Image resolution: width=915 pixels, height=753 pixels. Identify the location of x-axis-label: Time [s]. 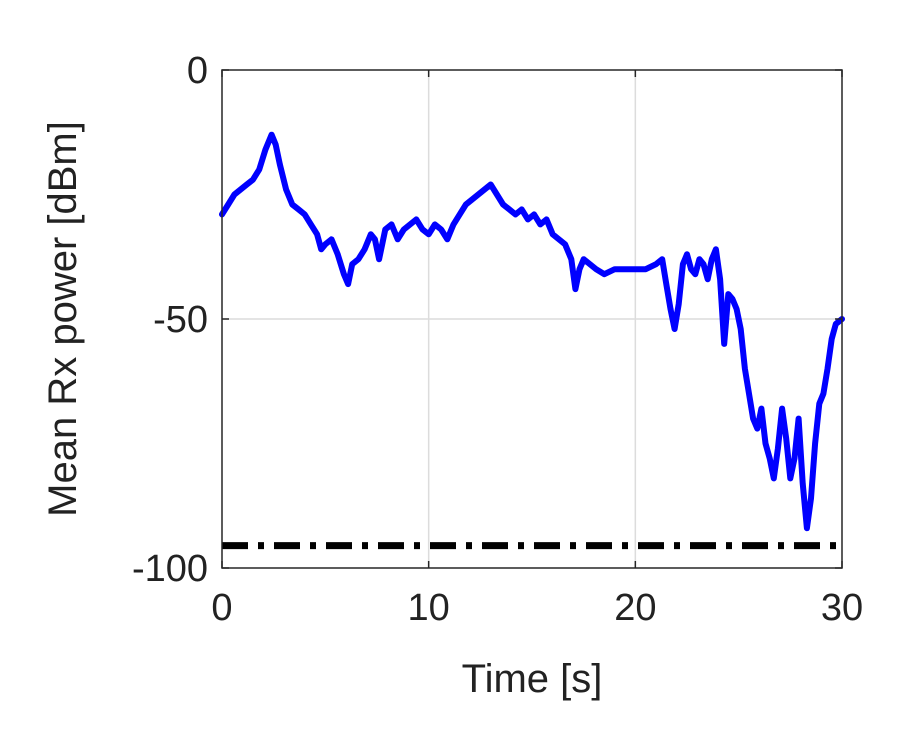
(532, 679).